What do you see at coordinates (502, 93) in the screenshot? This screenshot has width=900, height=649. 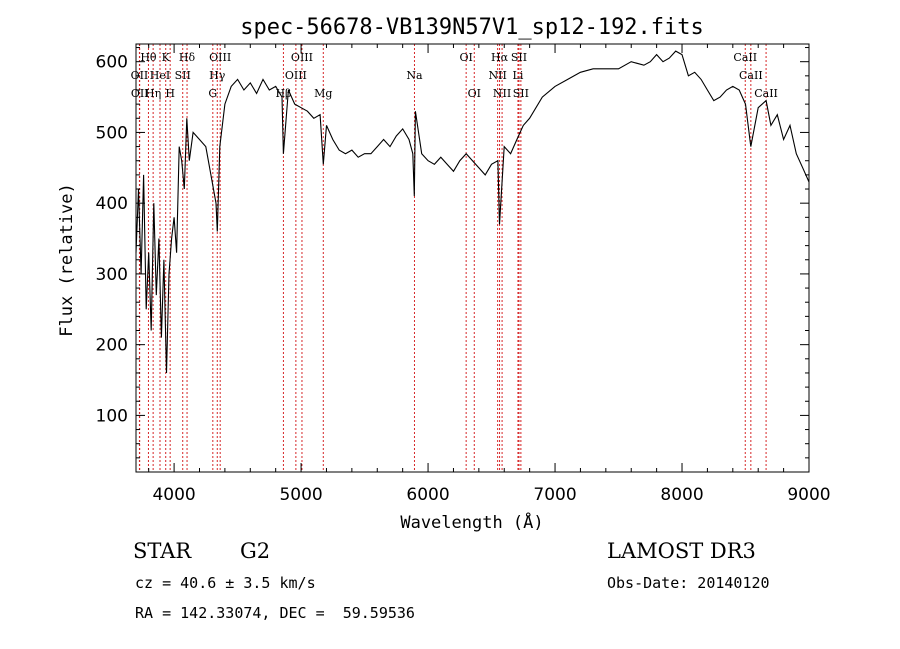 I see `line-label-23: NII` at bounding box center [502, 93].